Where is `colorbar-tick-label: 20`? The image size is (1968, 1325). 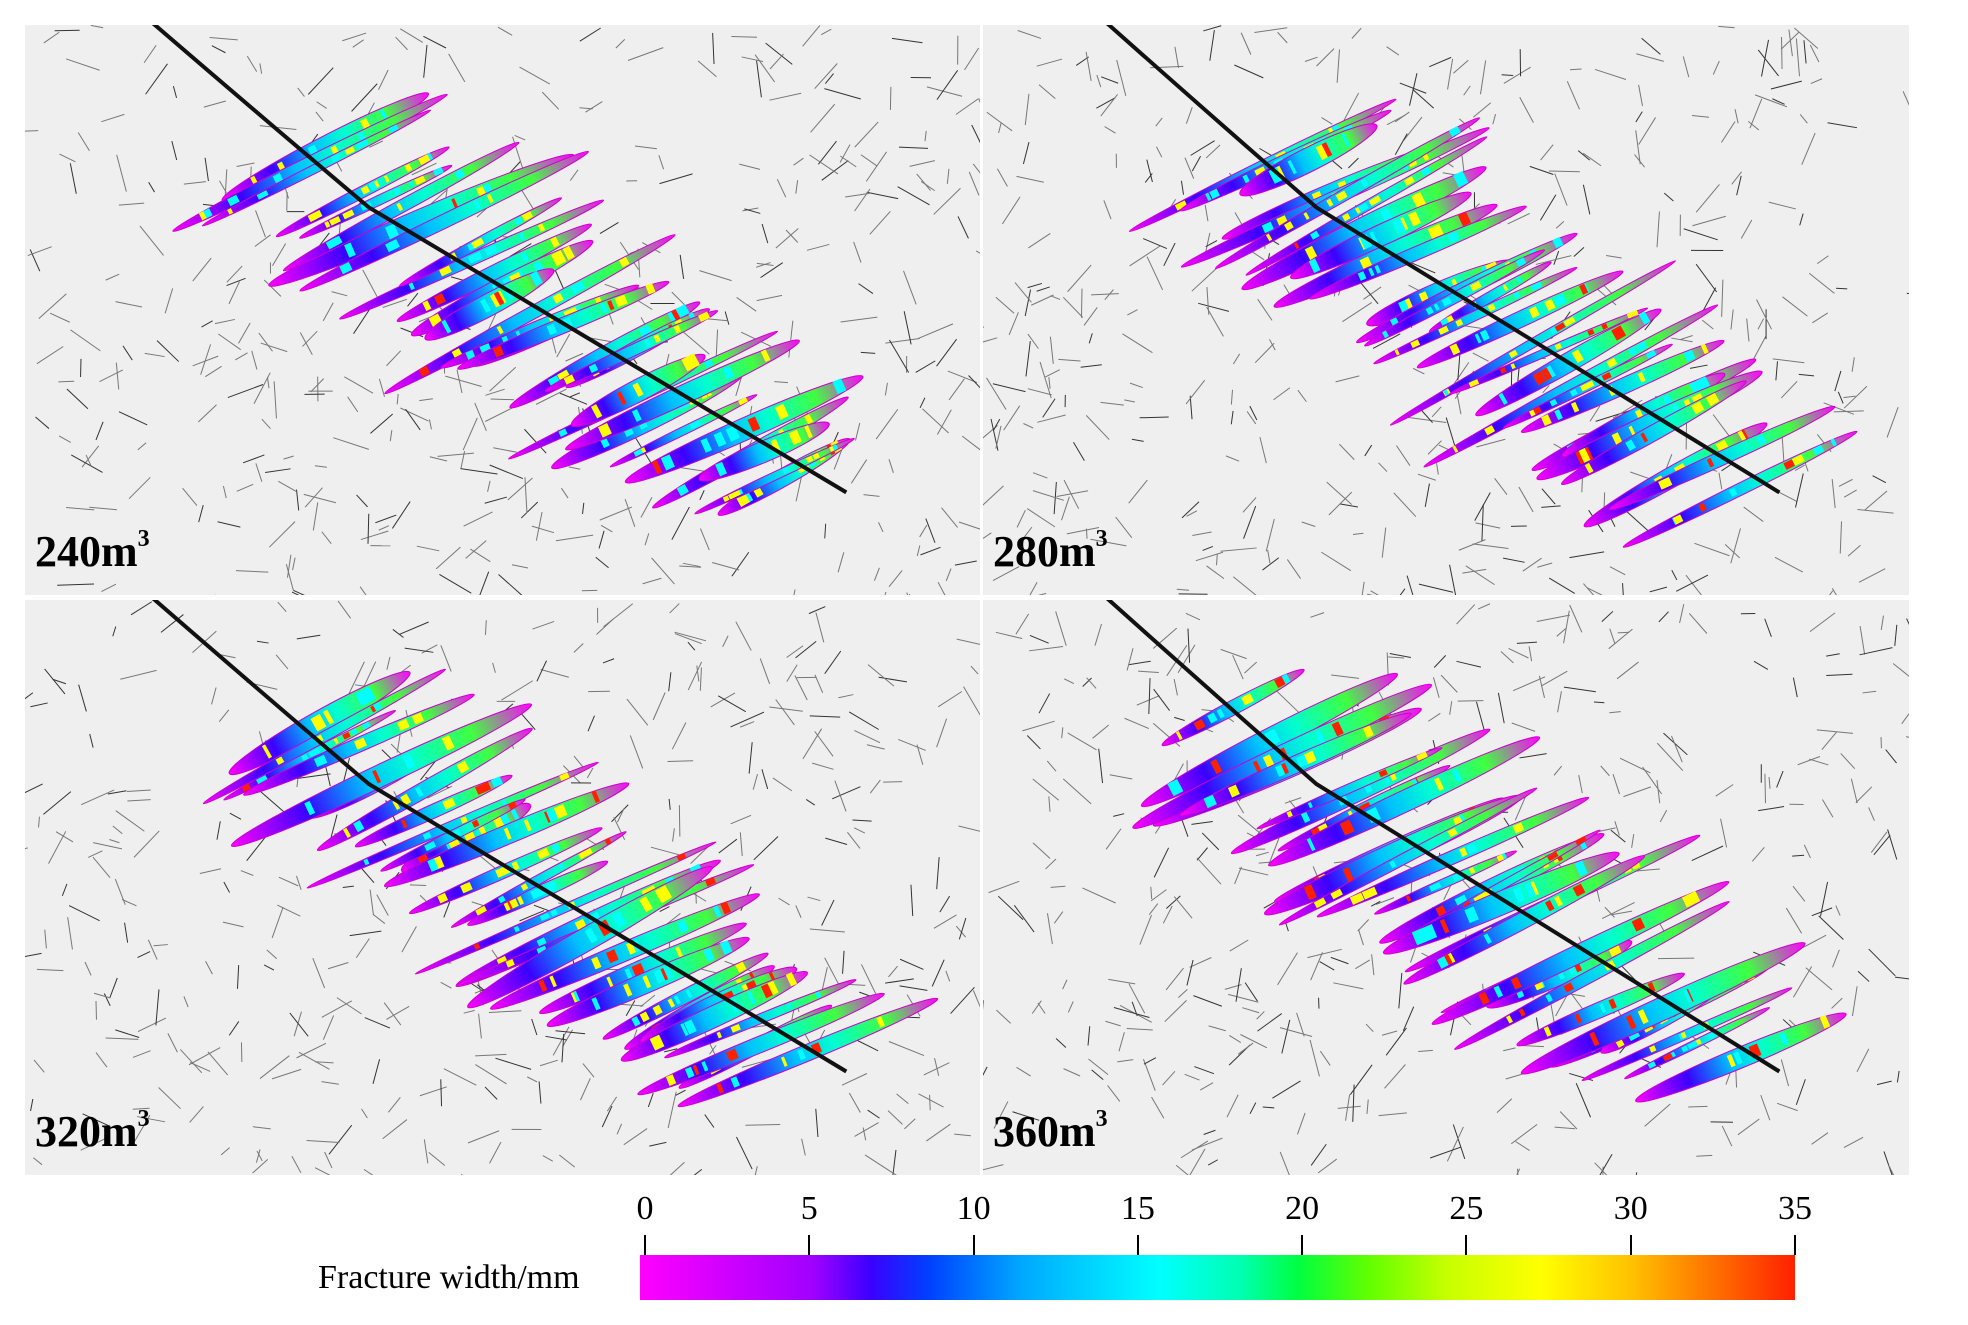 colorbar-tick-label: 20 is located at coordinates (1302, 1208).